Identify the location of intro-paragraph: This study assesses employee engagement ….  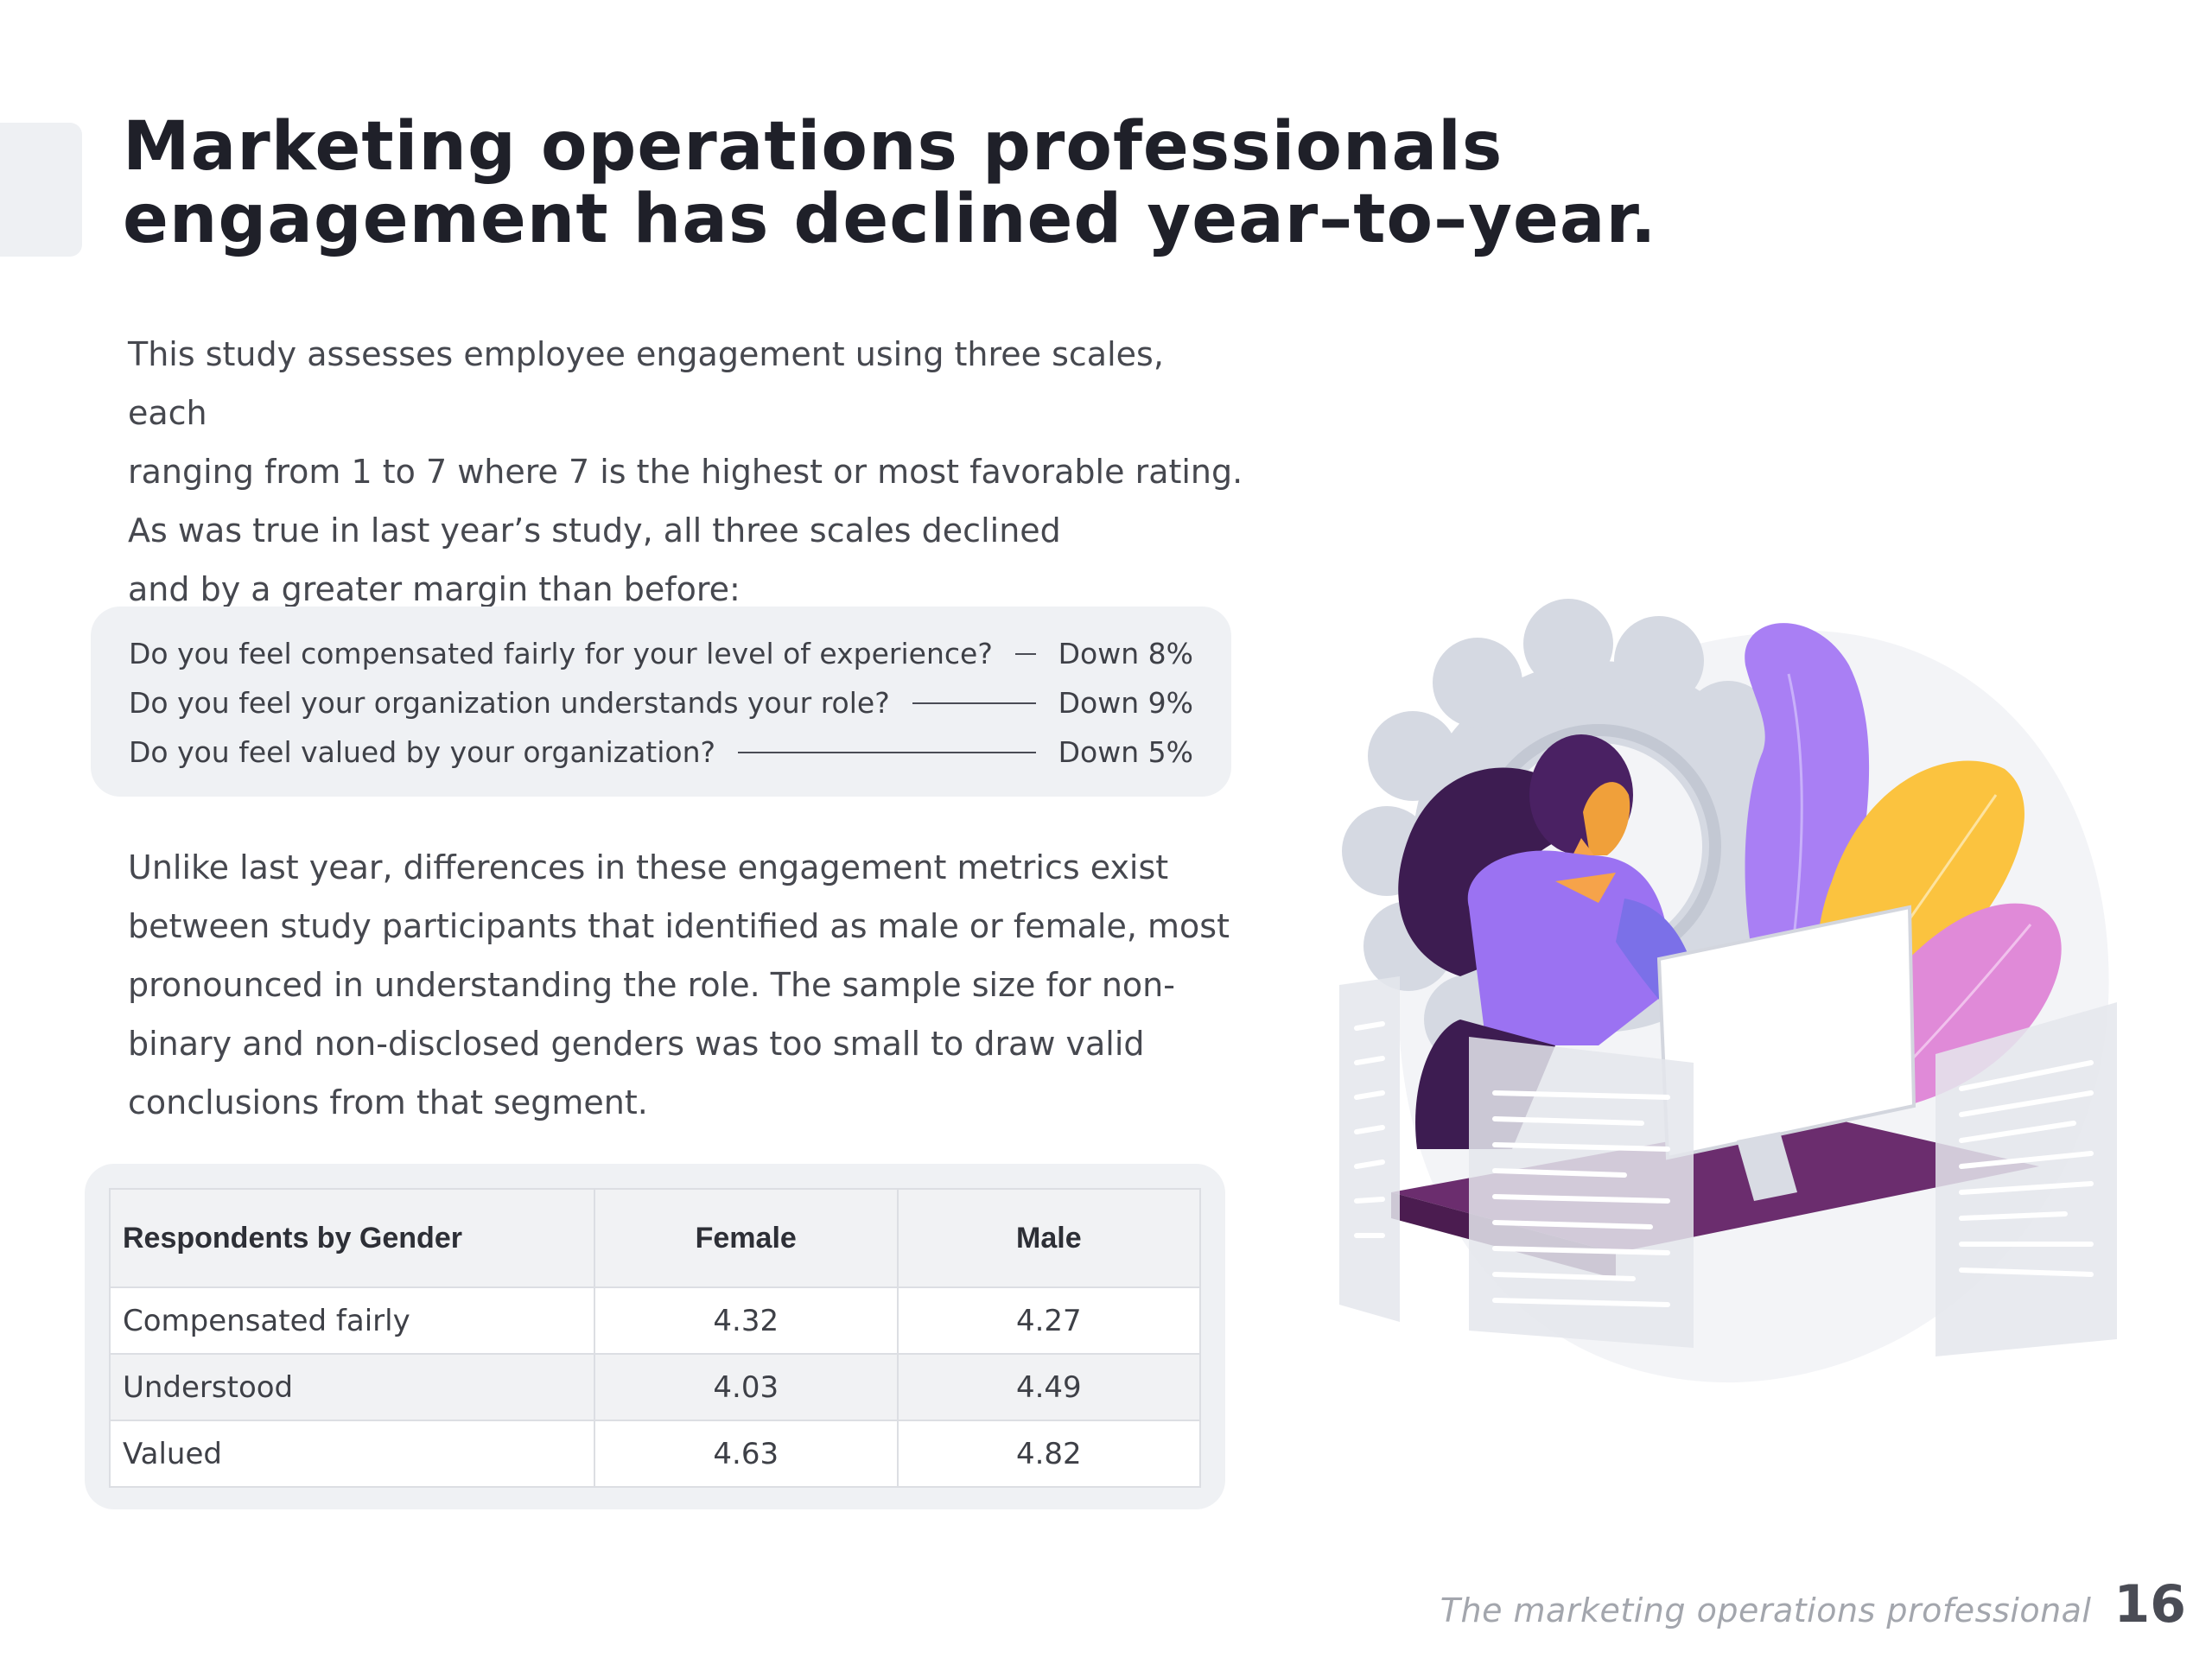
(689, 472).